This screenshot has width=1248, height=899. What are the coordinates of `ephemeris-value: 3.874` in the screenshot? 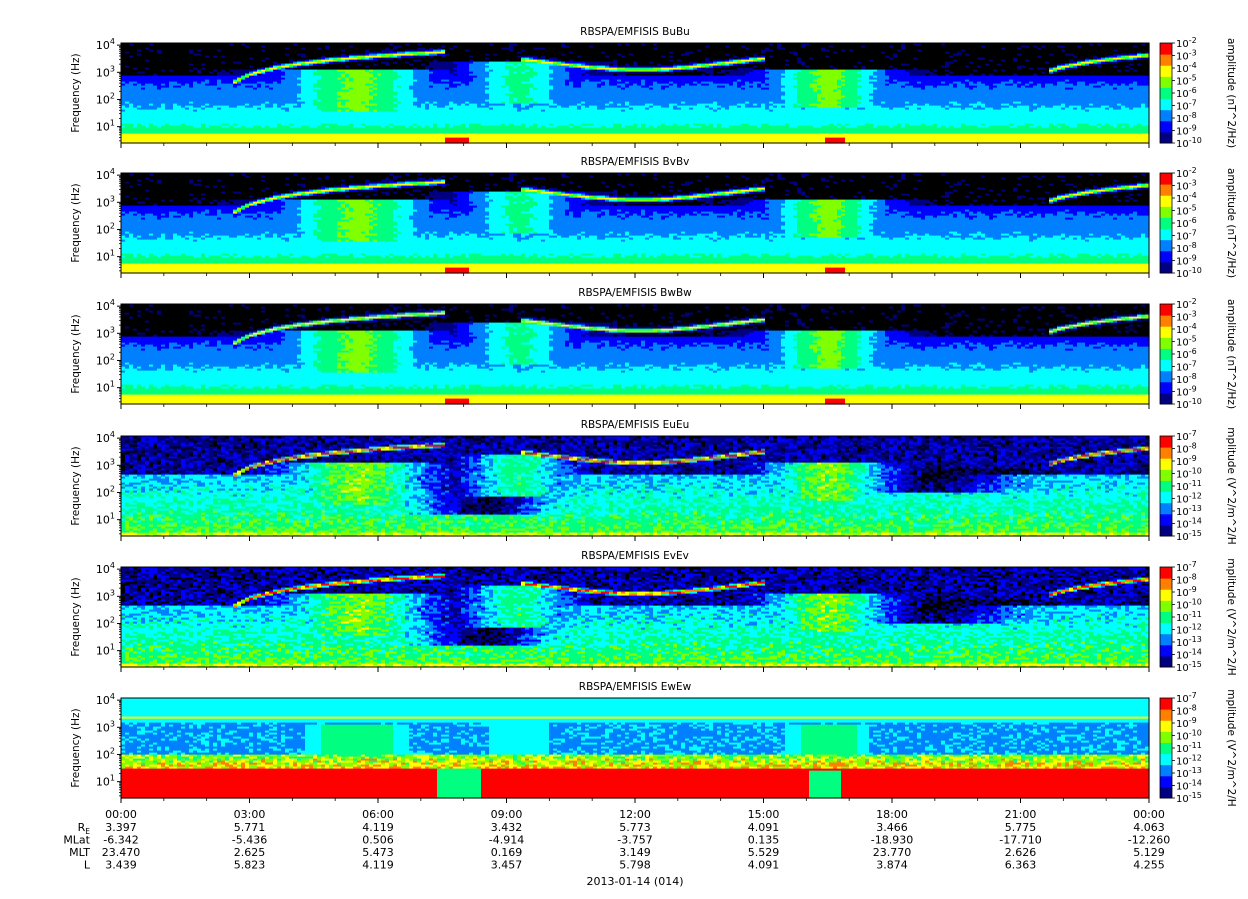 It's located at (892, 865).